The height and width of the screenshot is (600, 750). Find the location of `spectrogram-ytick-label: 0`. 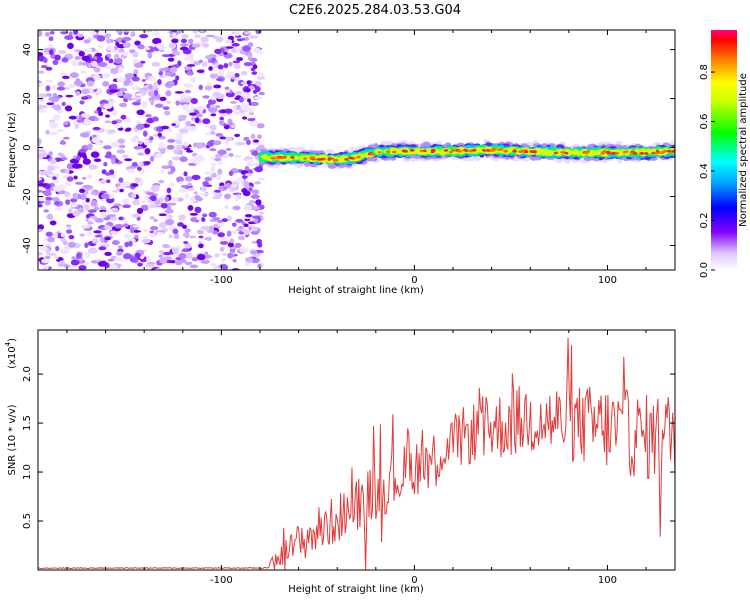

spectrogram-ytick-label: 0 is located at coordinates (27, 147).